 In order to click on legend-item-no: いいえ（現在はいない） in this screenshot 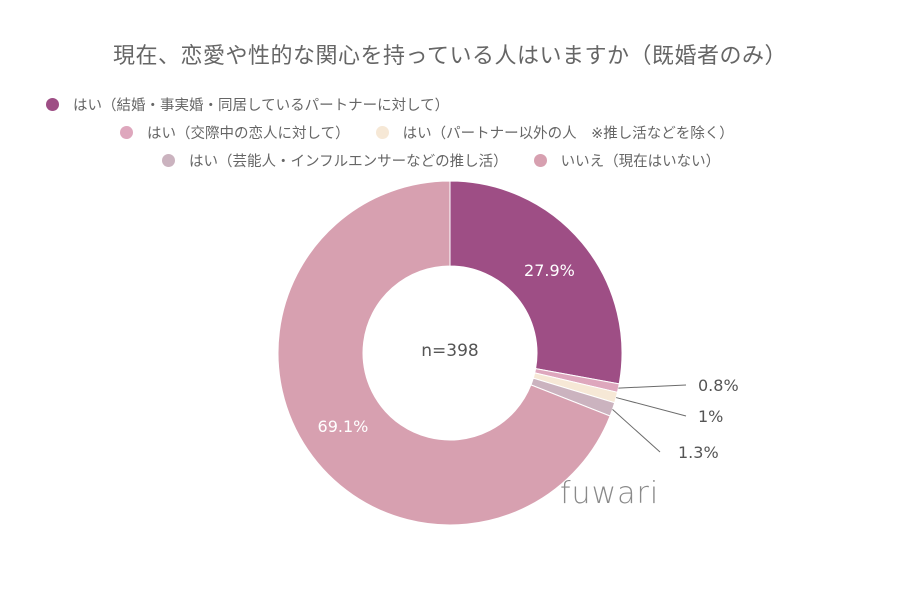, I will do `click(627, 160)`.